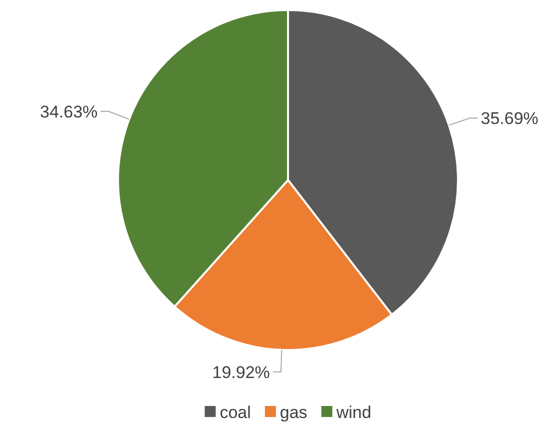  What do you see at coordinates (353, 412) in the screenshot?
I see `legend-label: wind` at bounding box center [353, 412].